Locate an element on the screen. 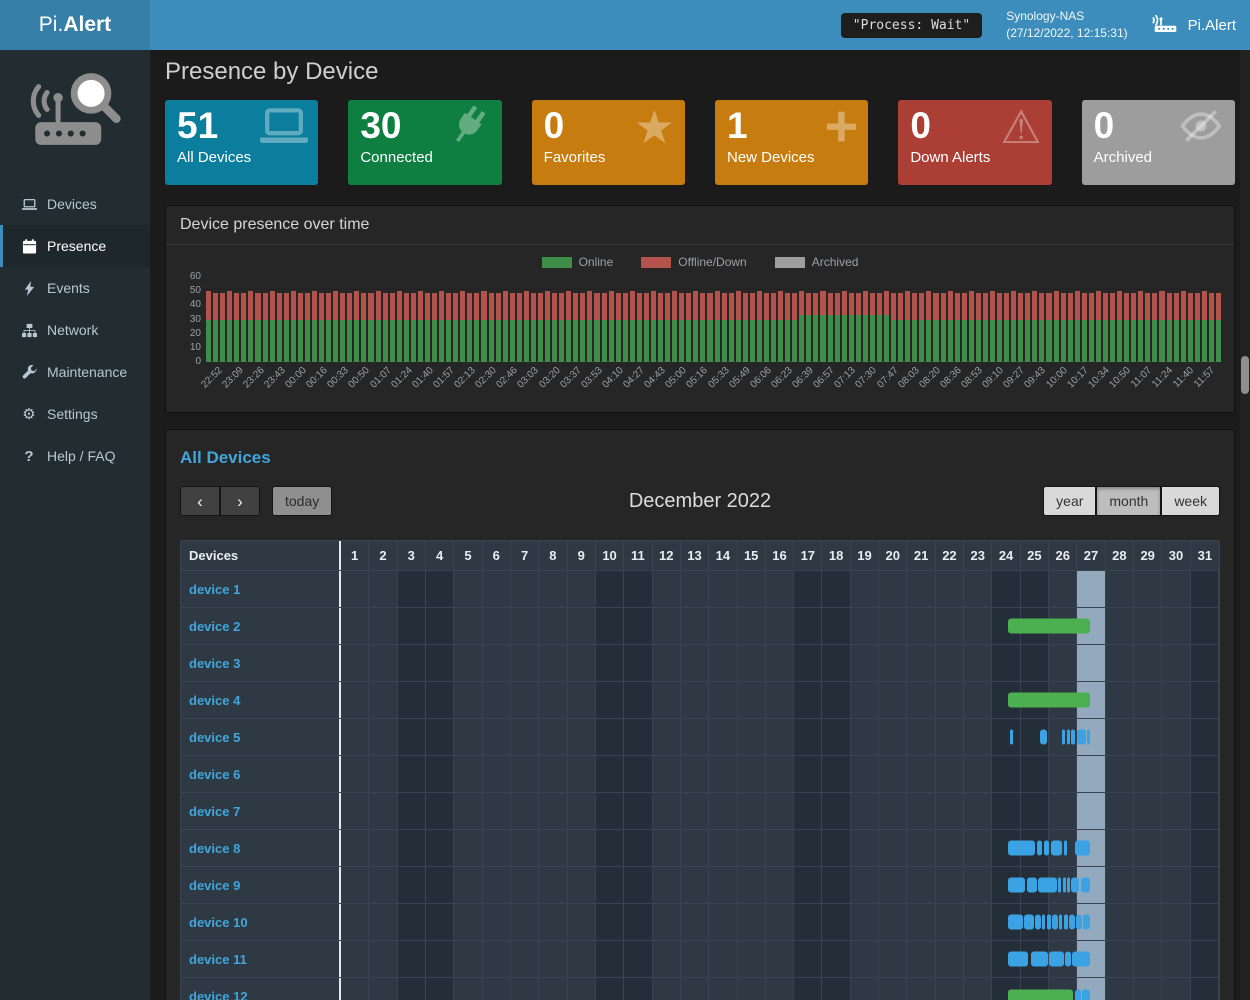  device-row: device 2 is located at coordinates (700, 626).